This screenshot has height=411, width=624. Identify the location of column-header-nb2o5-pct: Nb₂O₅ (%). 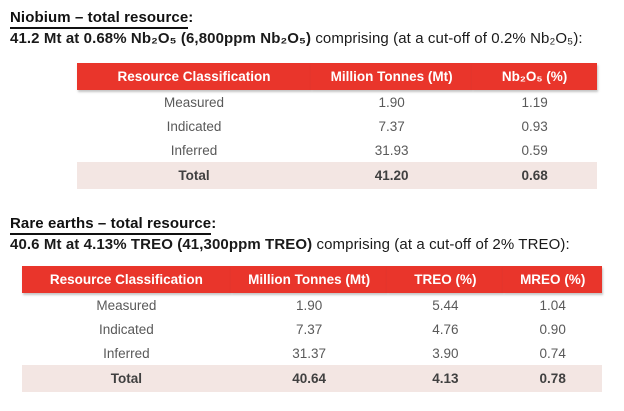
(534, 76).